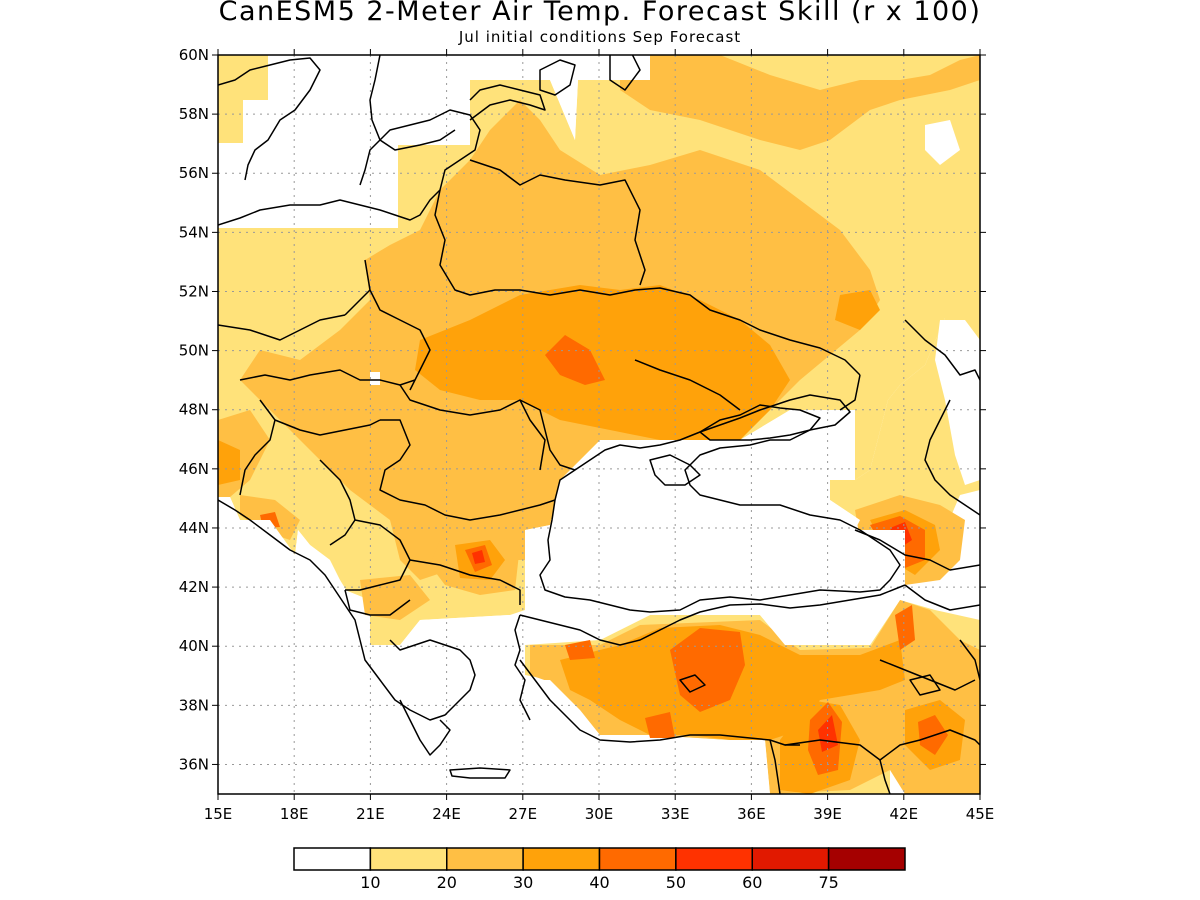  I want to click on lon-tick-label: 24E, so click(446, 814).